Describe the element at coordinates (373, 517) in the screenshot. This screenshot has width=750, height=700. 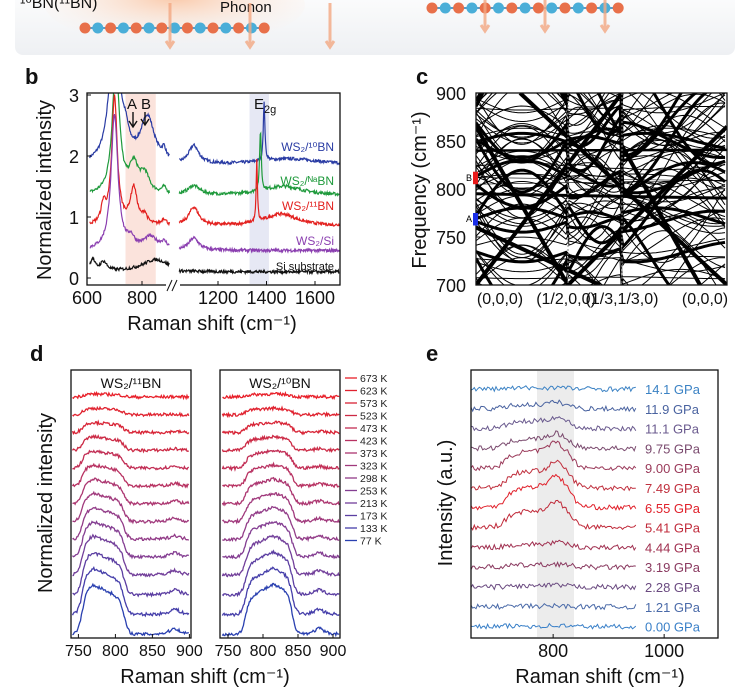
I see `legend-label: 173 K` at that location.